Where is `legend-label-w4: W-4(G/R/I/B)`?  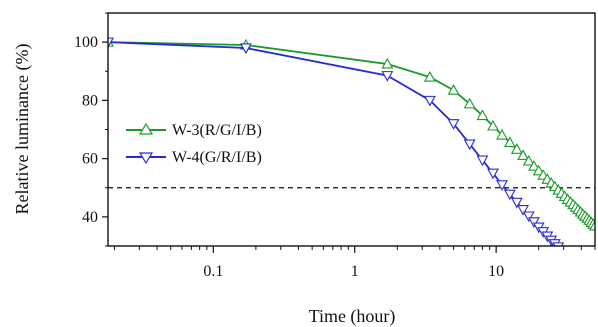
legend-label-w4: W-4(G/R/I/B) is located at coordinates (217, 157).